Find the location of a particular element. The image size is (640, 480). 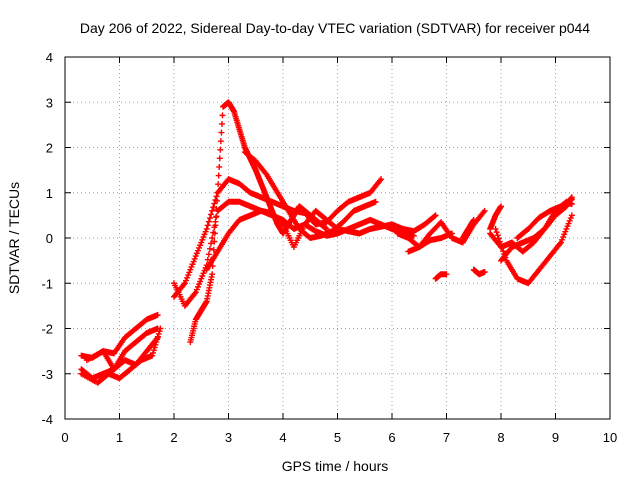

x-tick-label: 4 is located at coordinates (282, 437).